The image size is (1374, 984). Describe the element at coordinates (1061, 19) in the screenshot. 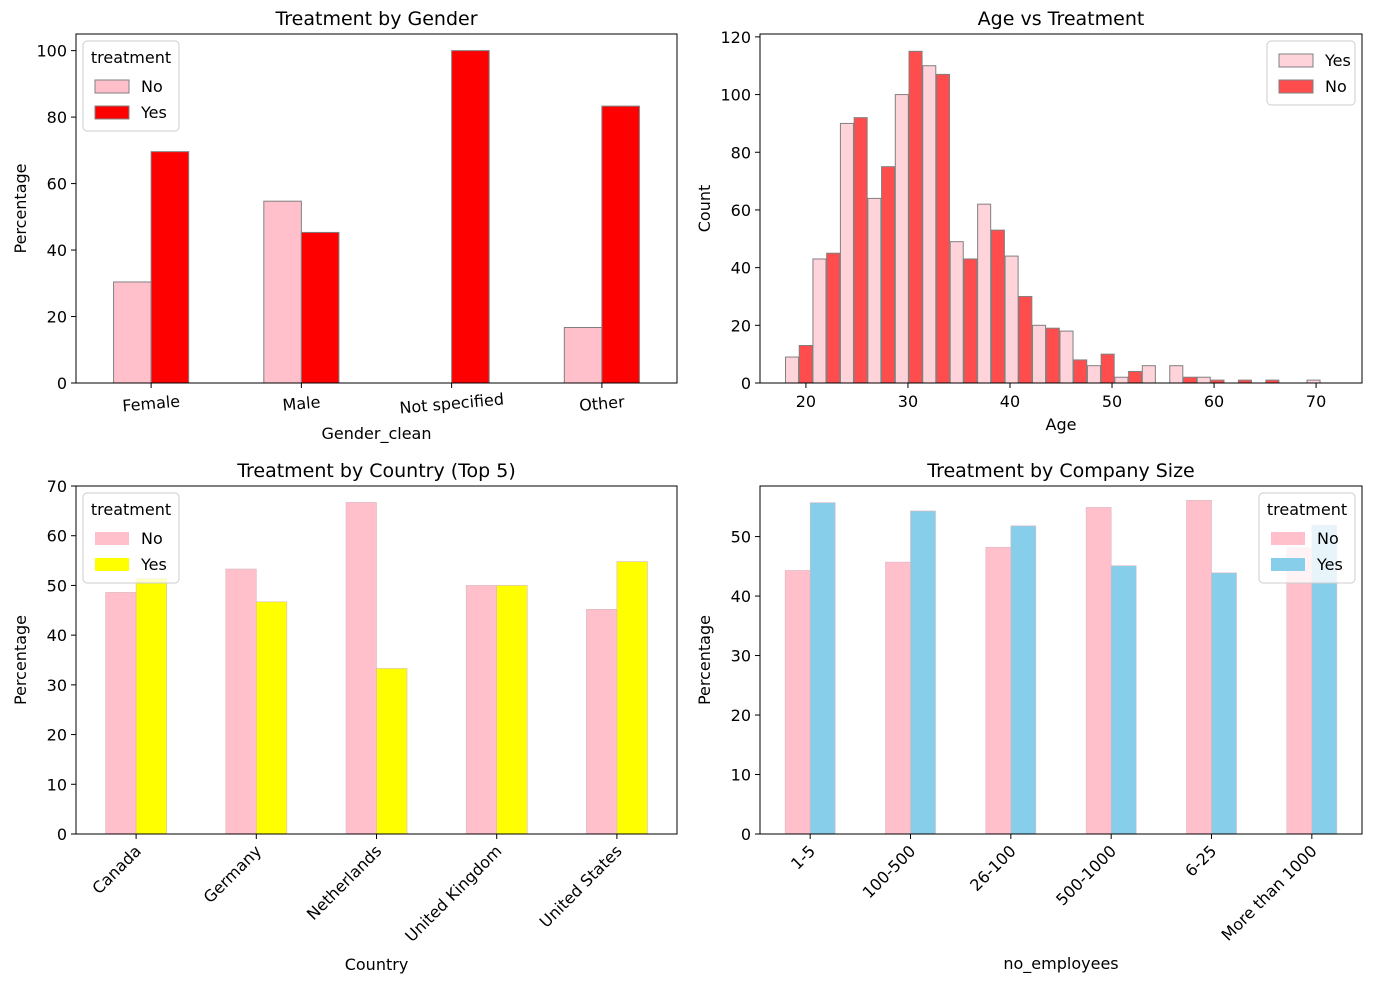

I see `chart-title: Age vs Treatment` at that location.